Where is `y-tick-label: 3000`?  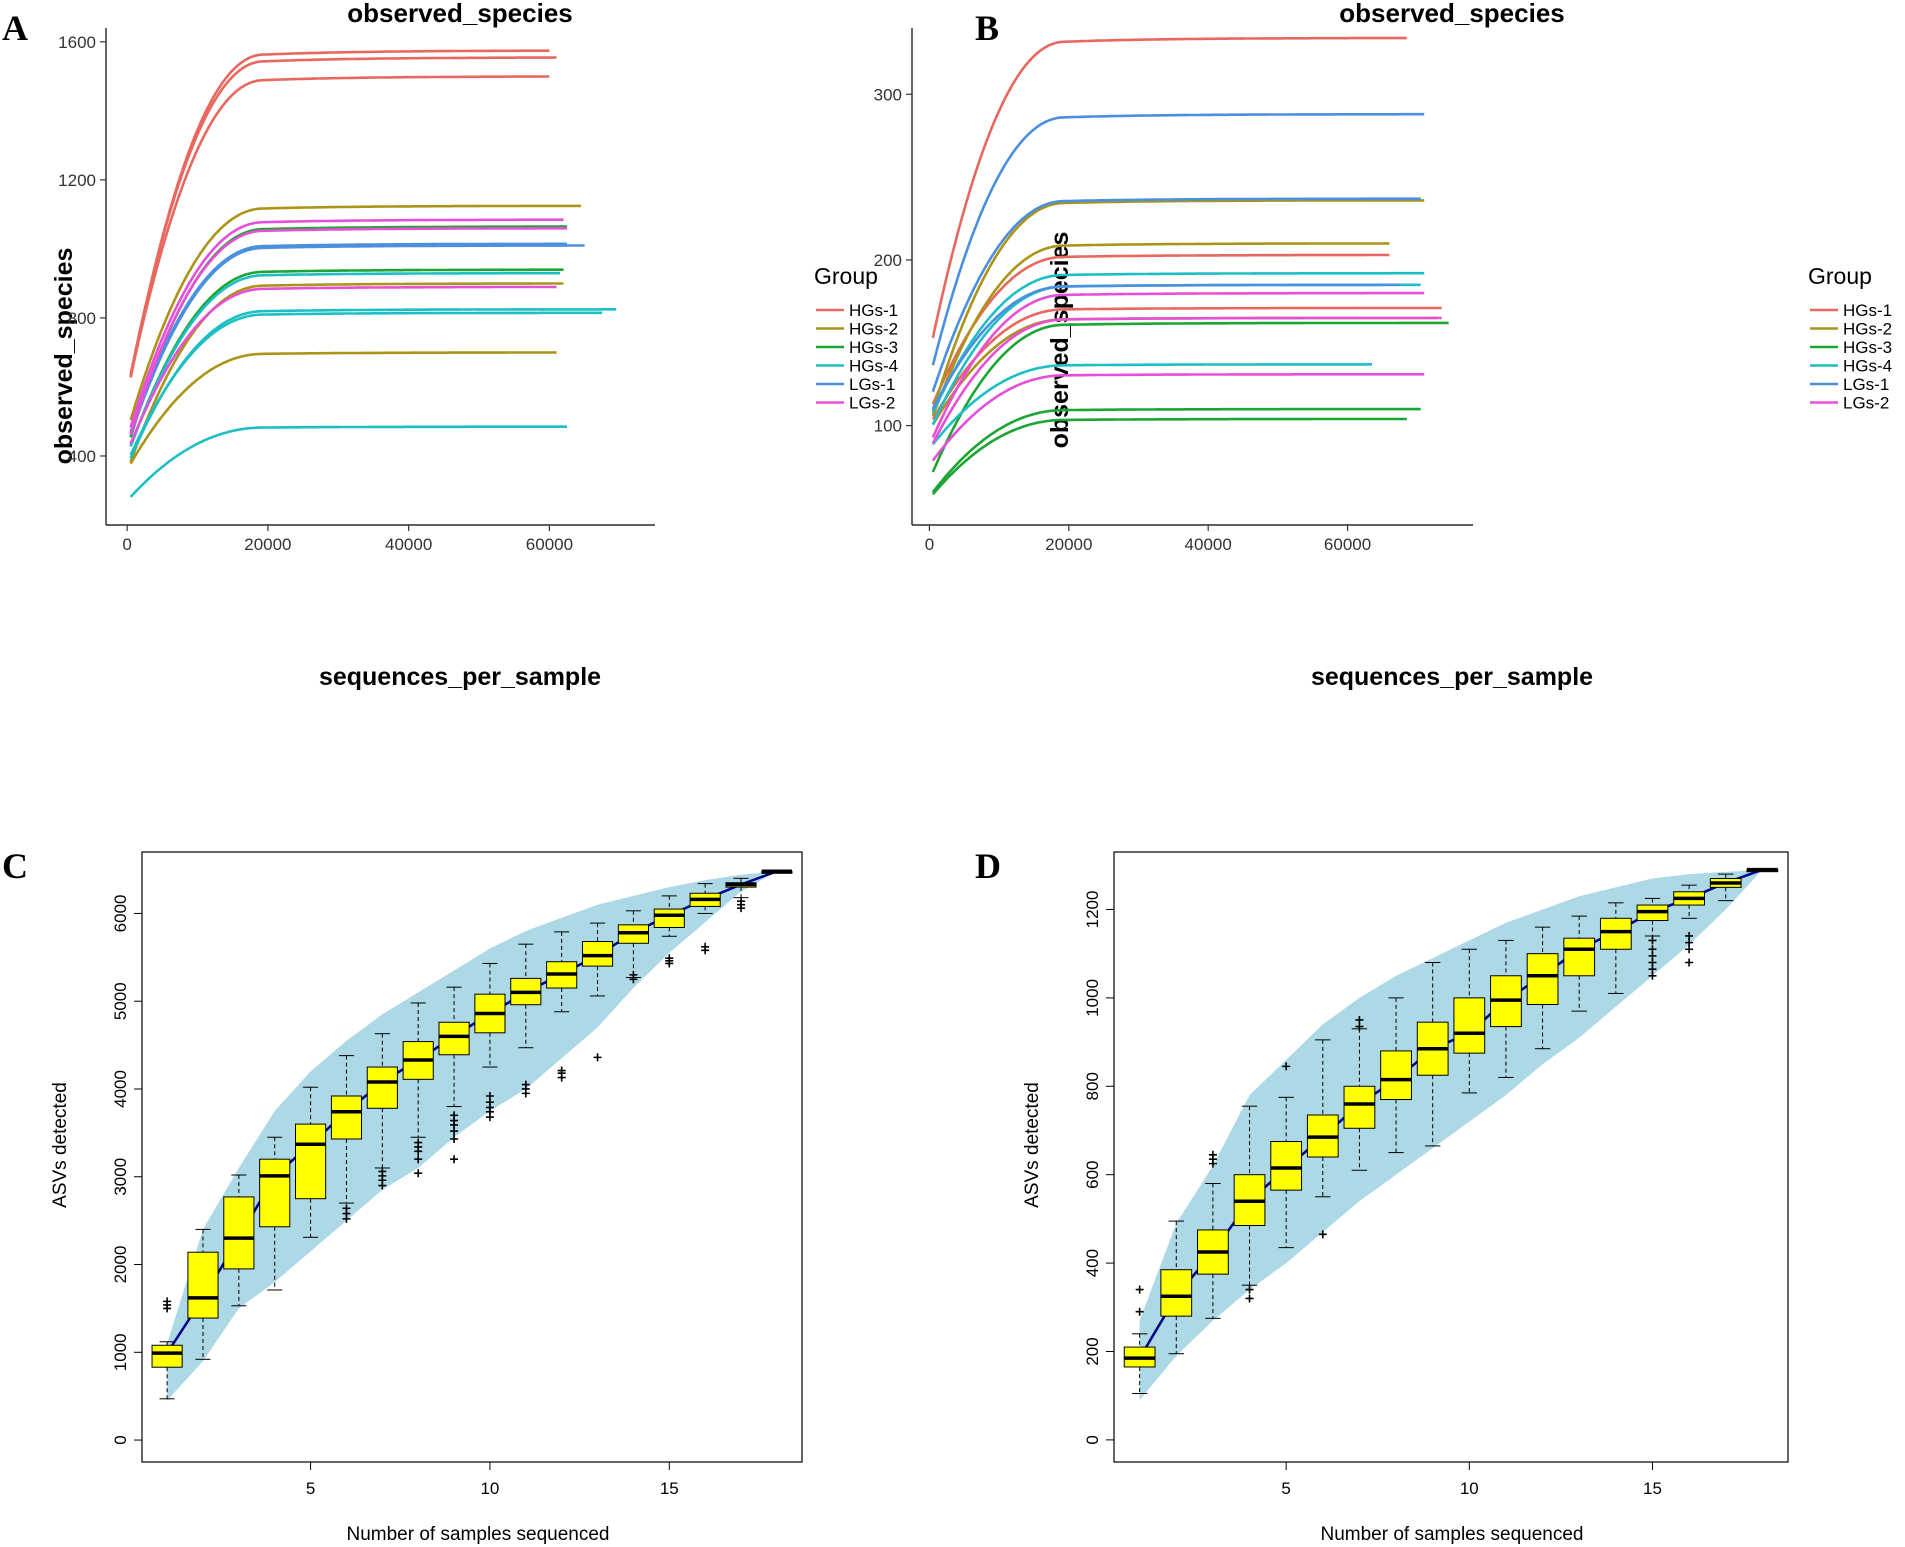
y-tick-label: 3000 is located at coordinates (120, 1177).